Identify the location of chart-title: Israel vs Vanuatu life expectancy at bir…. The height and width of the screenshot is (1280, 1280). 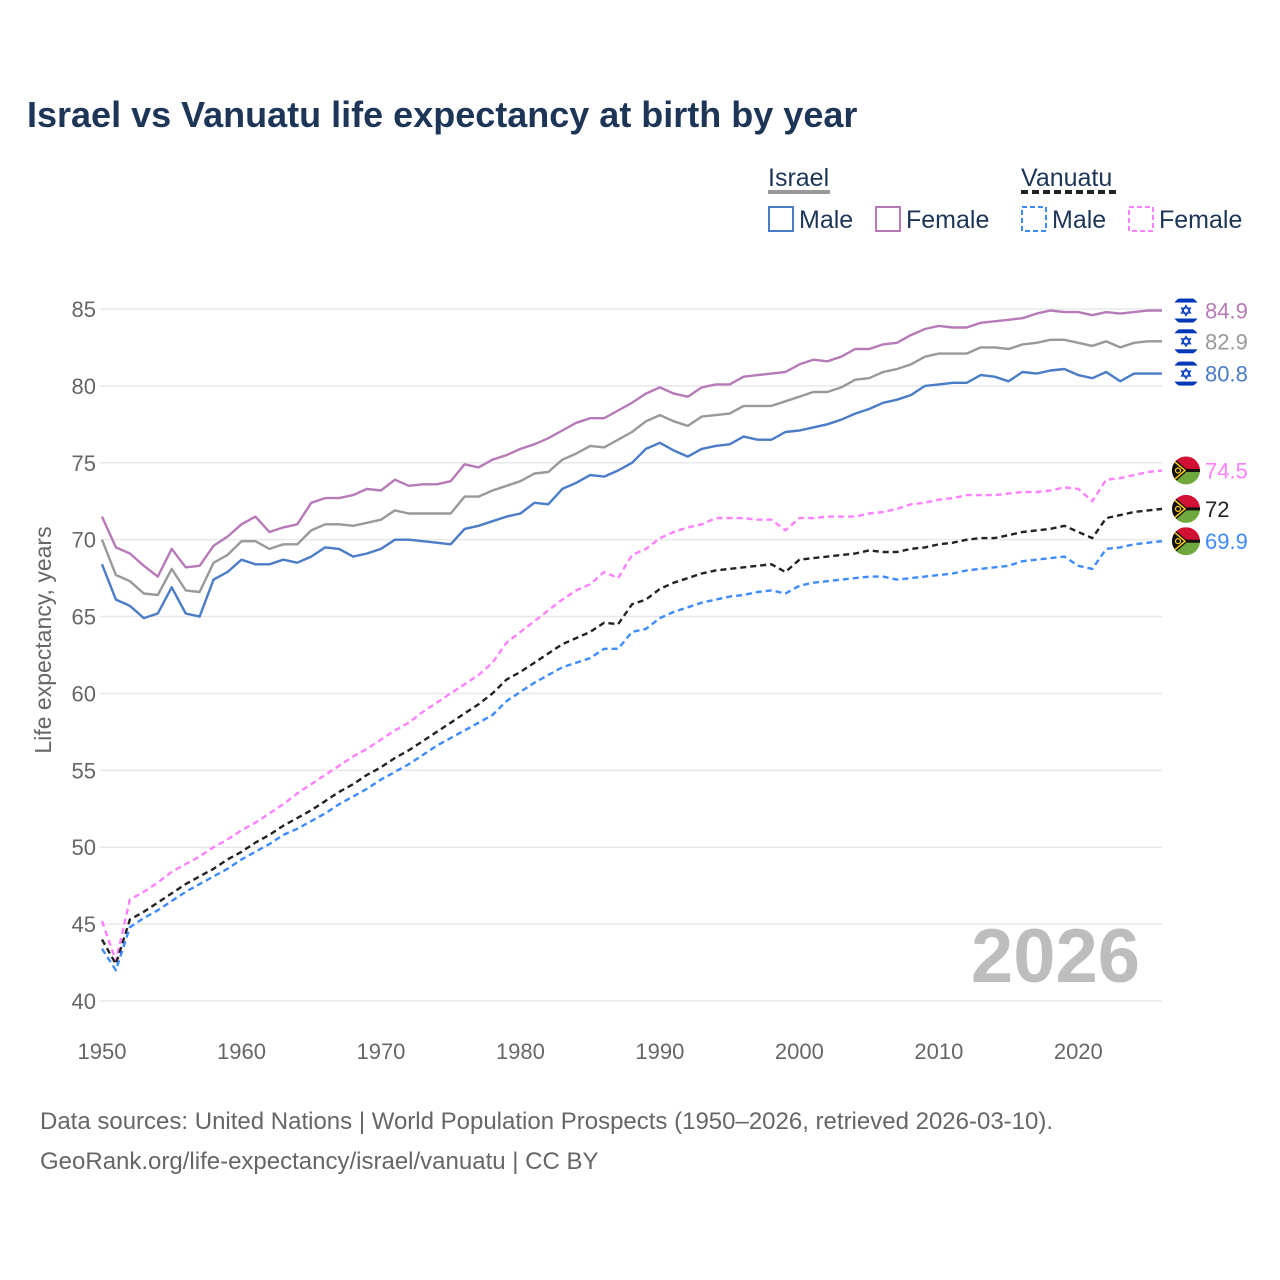
(442, 114).